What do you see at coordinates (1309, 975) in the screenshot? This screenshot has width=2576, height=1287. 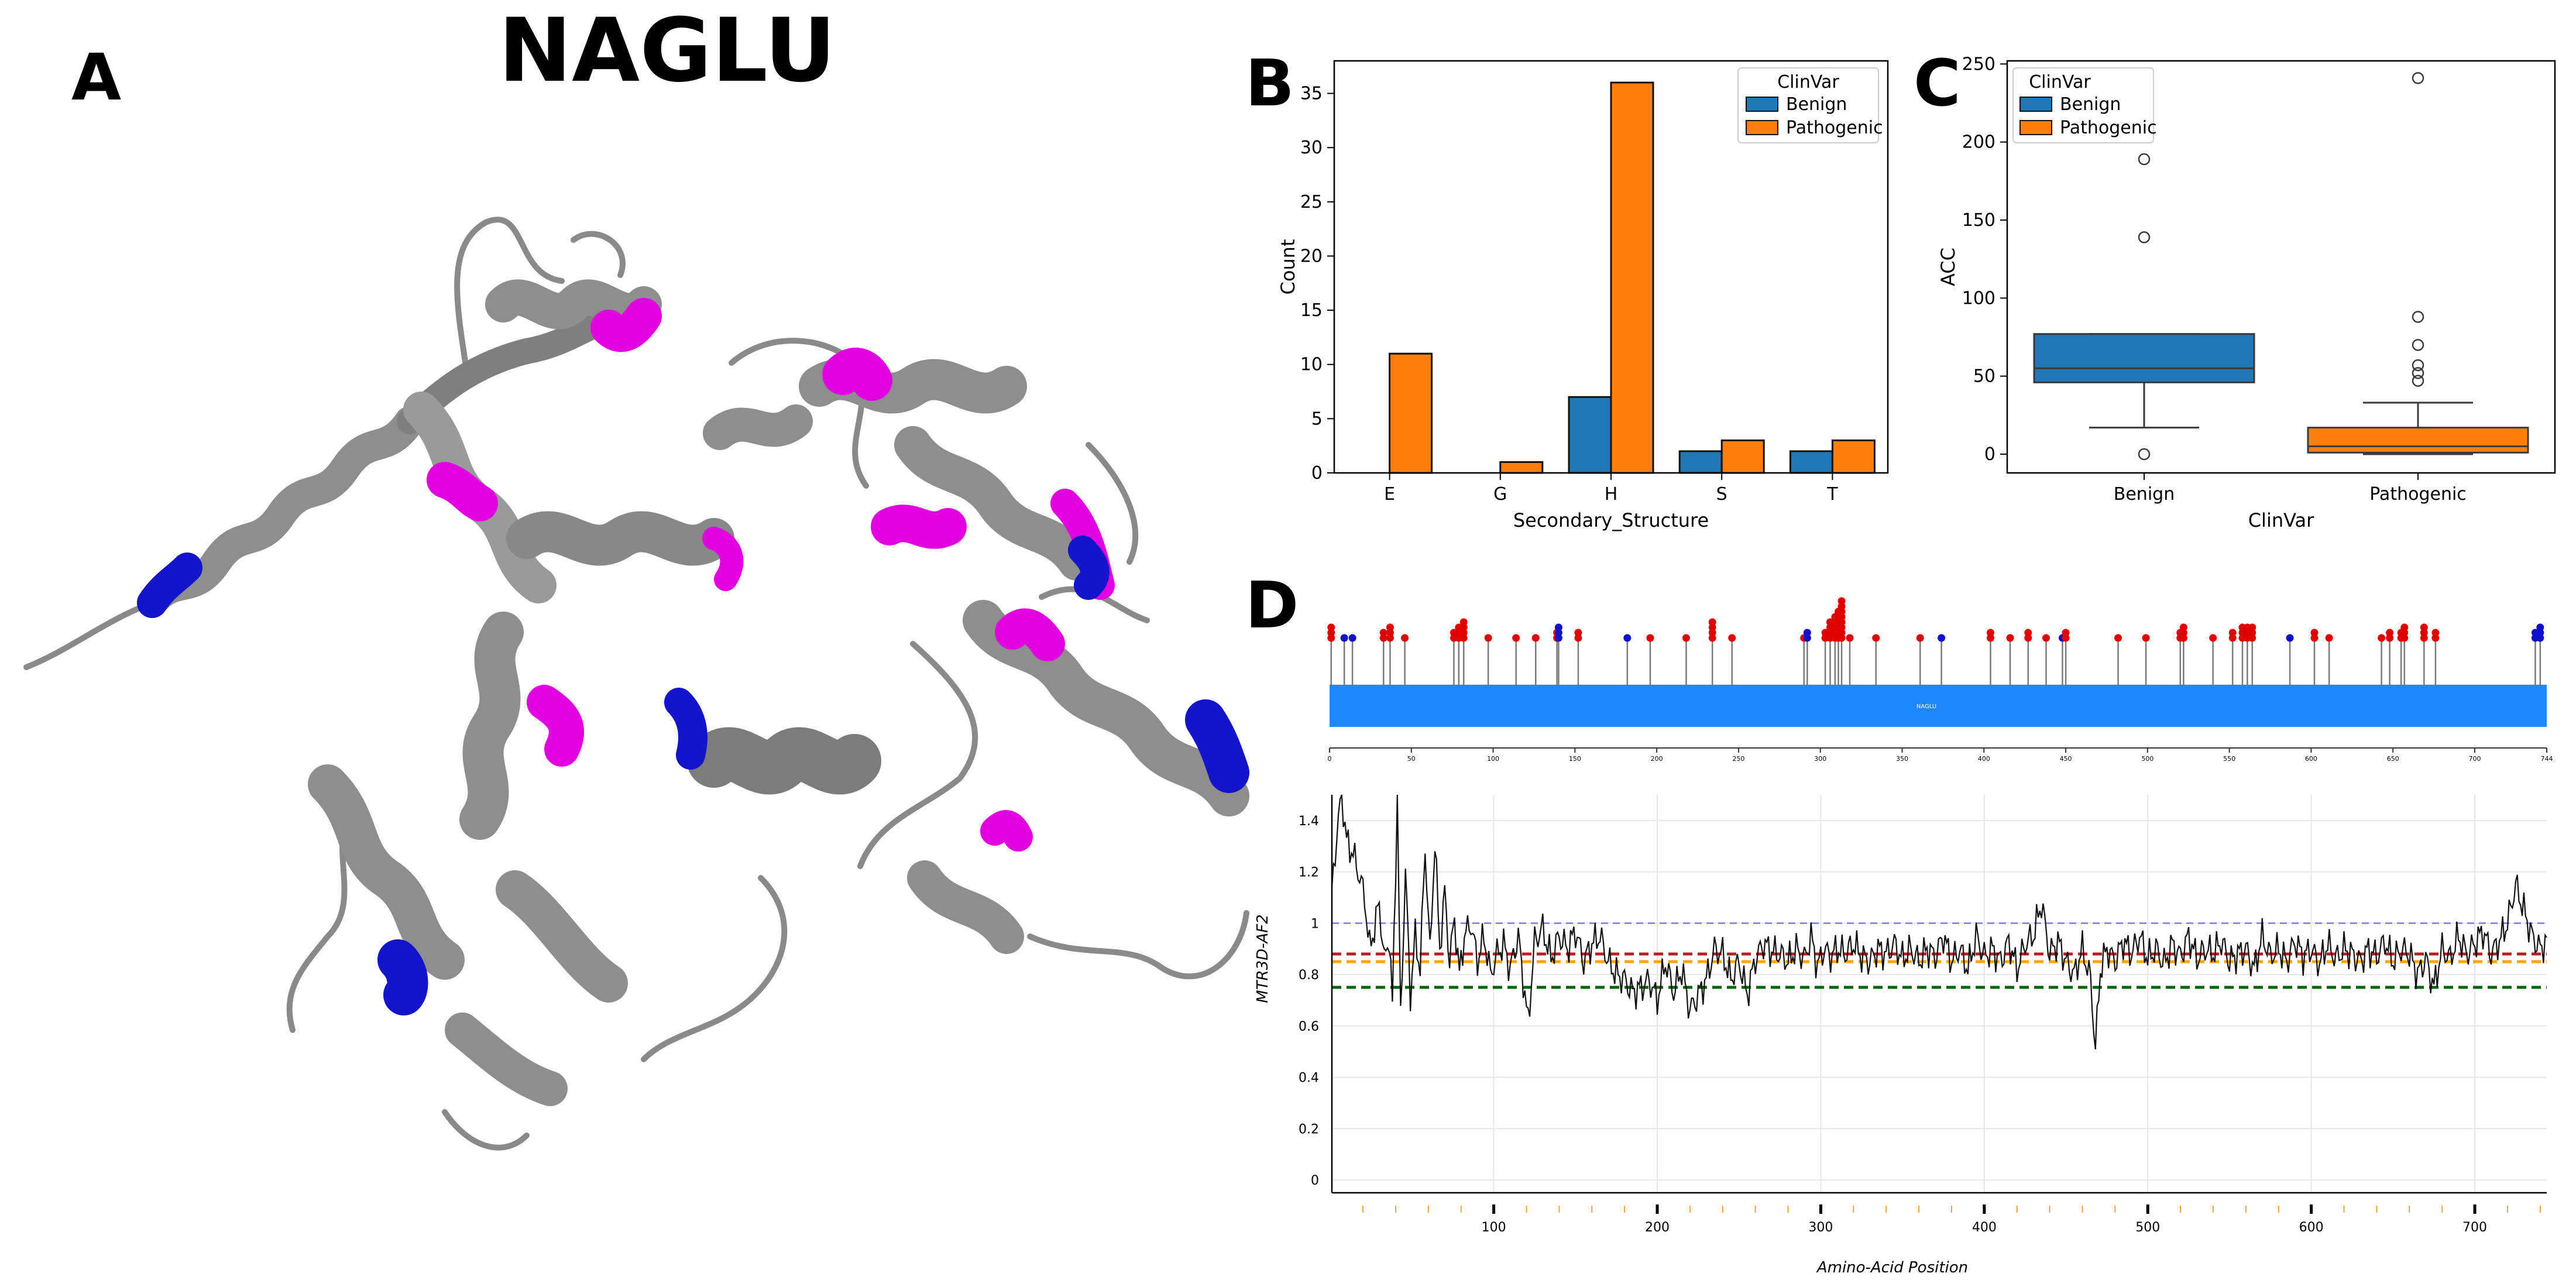 I see `d-ytick-label: 0.8` at bounding box center [1309, 975].